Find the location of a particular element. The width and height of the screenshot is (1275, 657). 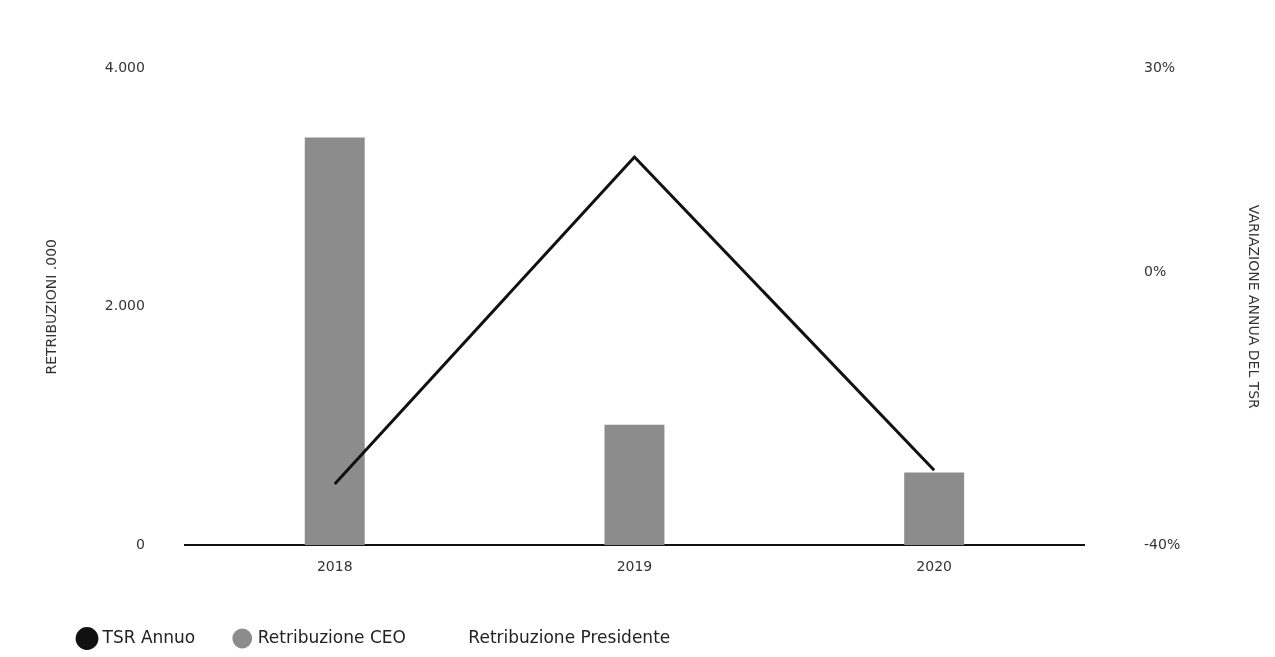

text: Retribuzione Presidente is located at coordinates (569, 636).